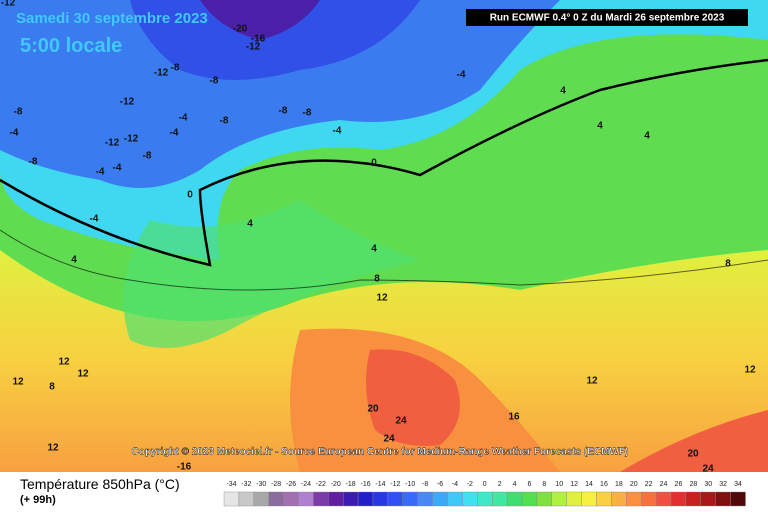 The width and height of the screenshot is (768, 512). Describe the element at coordinates (425, 484) in the screenshot. I see `scale-label: -8` at that location.